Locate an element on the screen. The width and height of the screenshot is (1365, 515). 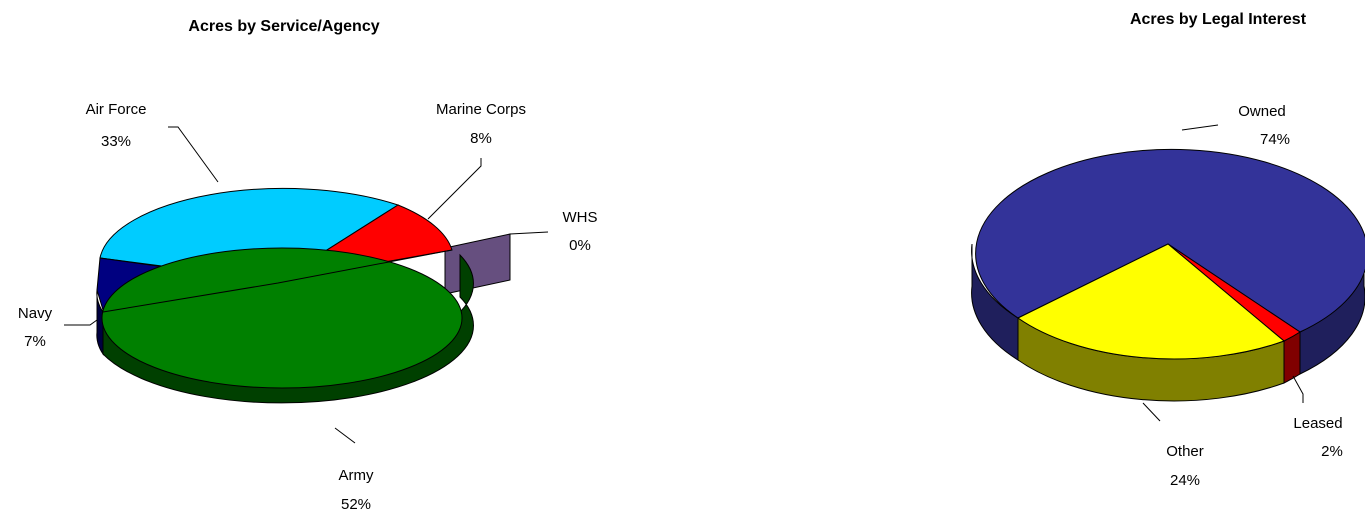
slice-pct-navy: 7% is located at coordinates (35, 341).